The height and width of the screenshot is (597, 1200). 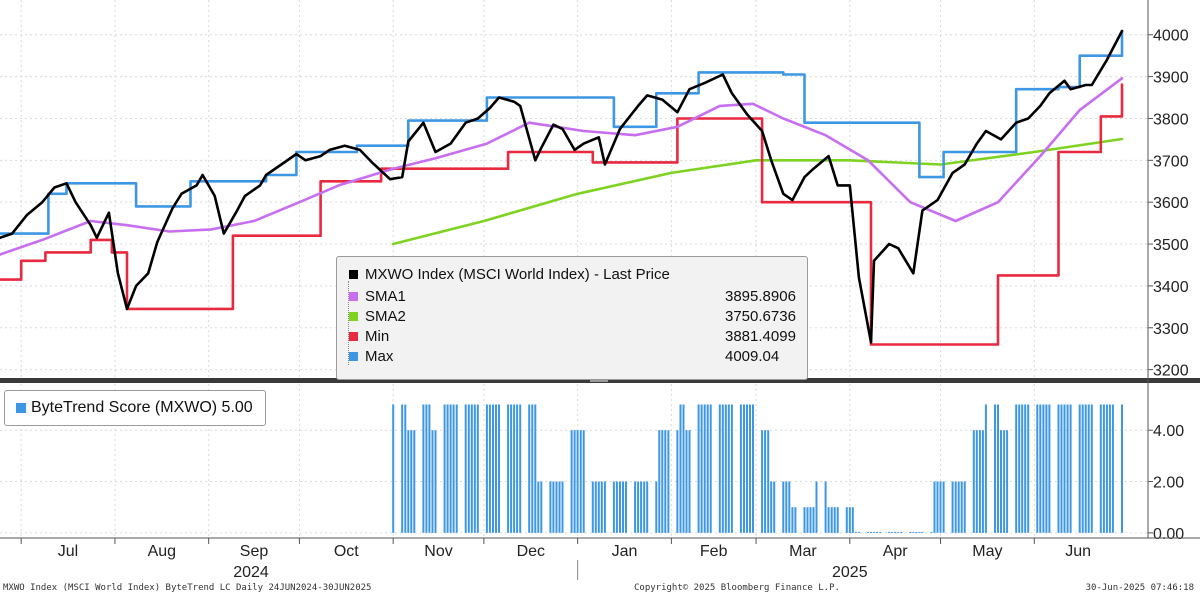 I want to click on year-label: 2025, so click(x=850, y=572).